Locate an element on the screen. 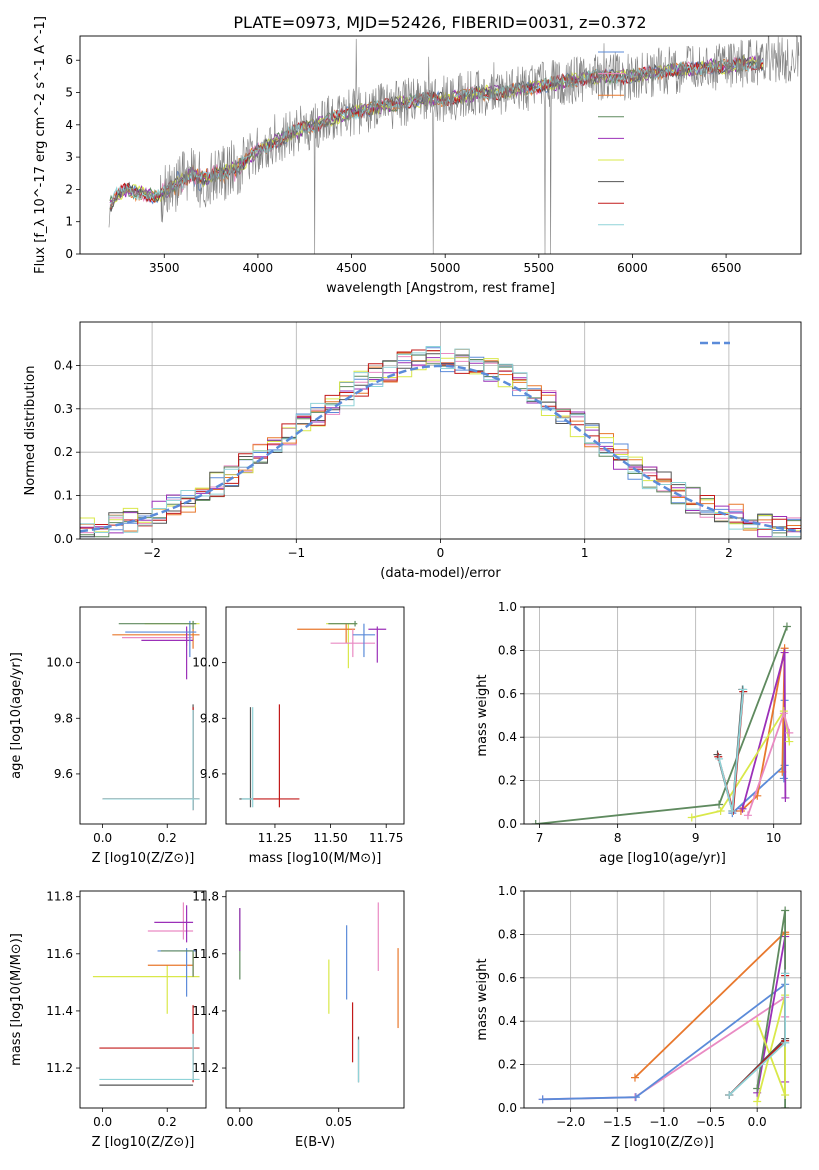  panel-6: 0.00 0.05 11.2 11.4 11.6 11.8 E(B-V) is located at coordinates (298, 1020).